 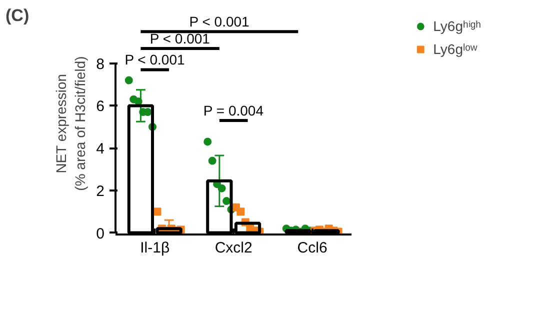 What do you see at coordinates (100, 64) in the screenshot?
I see `y-tick-label: 8` at bounding box center [100, 64].